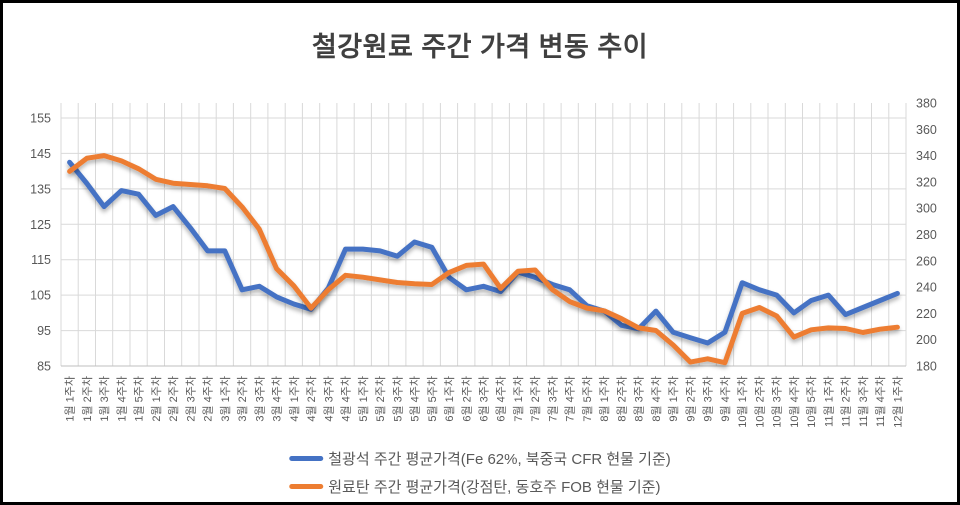 The height and width of the screenshot is (505, 960). Describe the element at coordinates (259, 399) in the screenshot. I see `x-axis-category-label: 3월 3주차` at that location.